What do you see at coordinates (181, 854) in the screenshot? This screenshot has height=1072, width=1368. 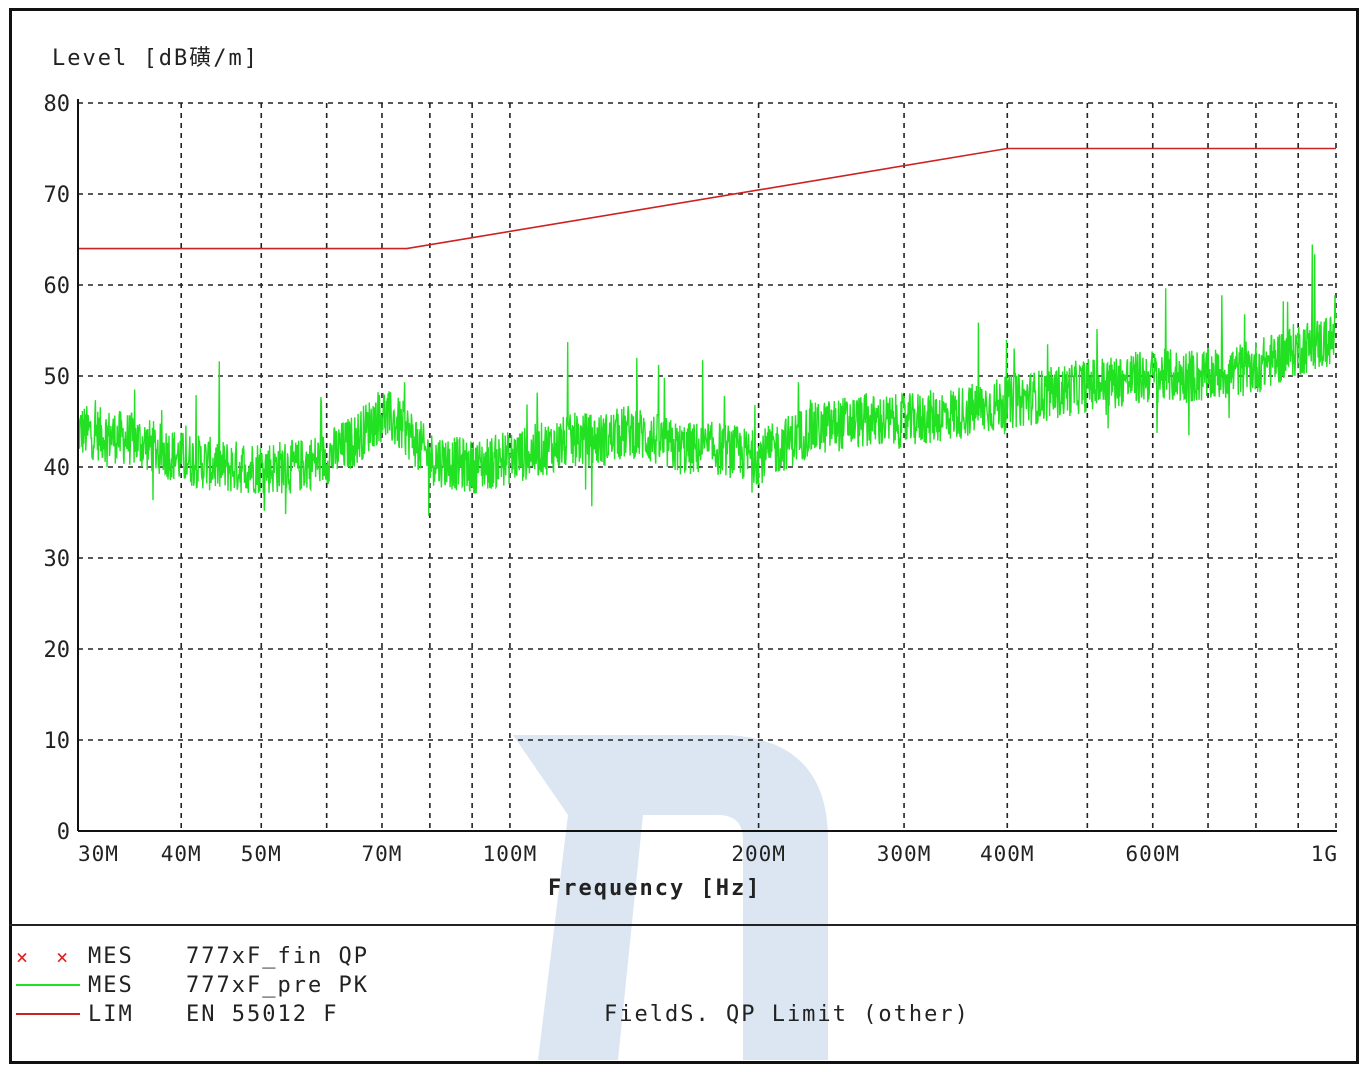 I see `x-tick-label: 40M` at bounding box center [181, 854].